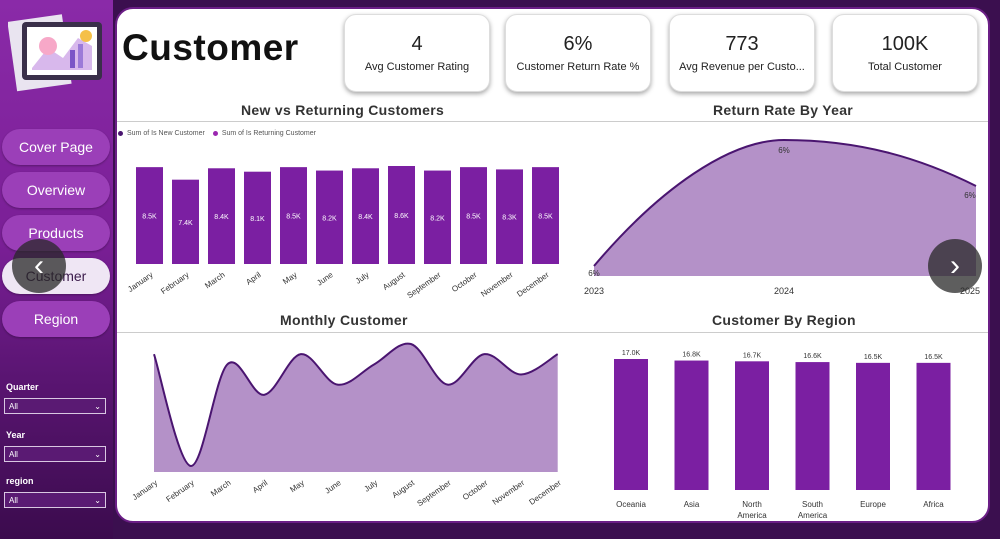 The width and height of the screenshot is (1000, 539). I want to click on kpi-value: 100K, so click(905, 44).